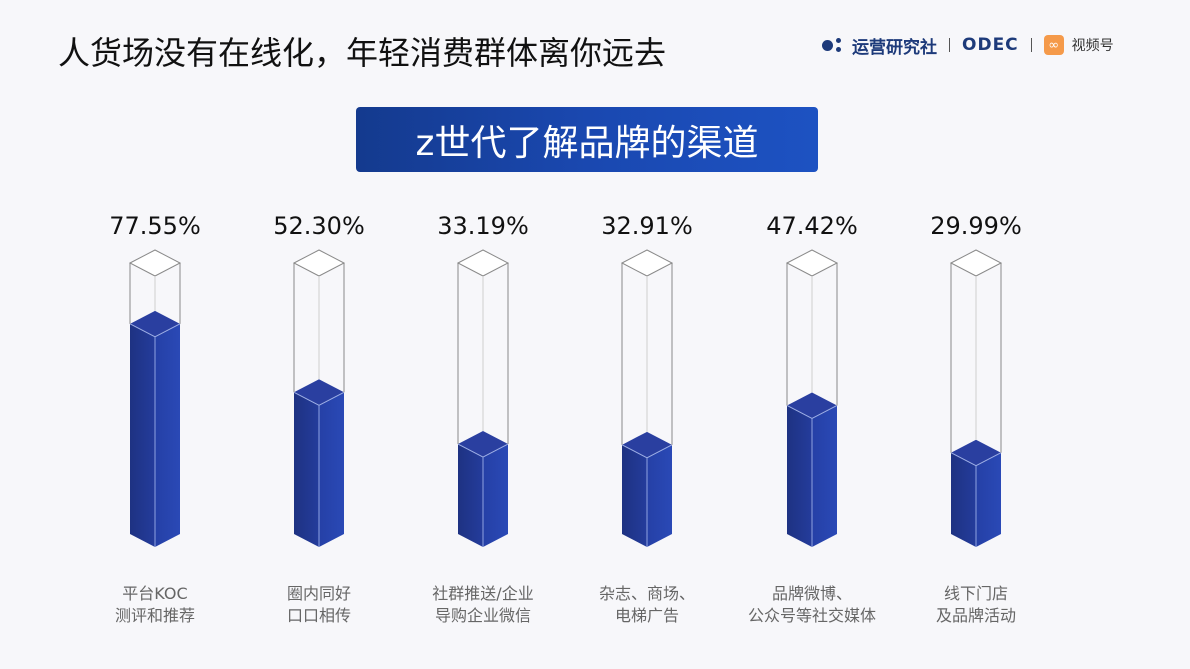 This screenshot has height=669, width=1190. What do you see at coordinates (976, 226) in the screenshot?
I see `value-label: 29.99%` at bounding box center [976, 226].